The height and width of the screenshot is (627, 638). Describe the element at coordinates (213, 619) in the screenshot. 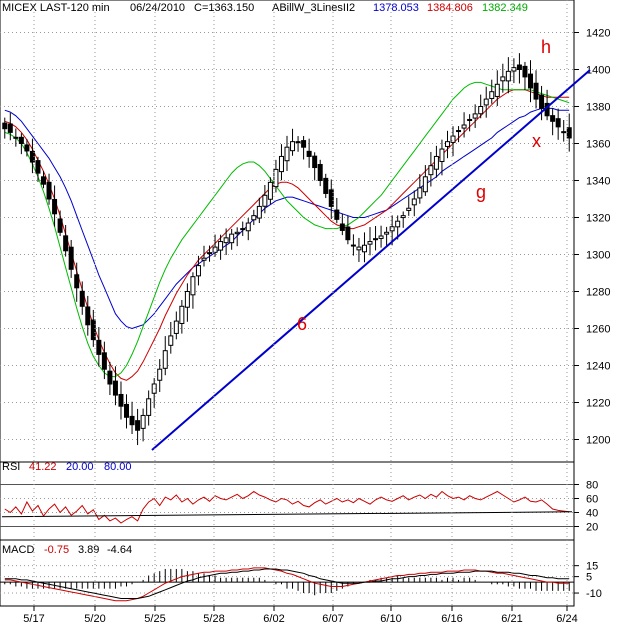

I see `x-tick-label: 5/28` at that location.